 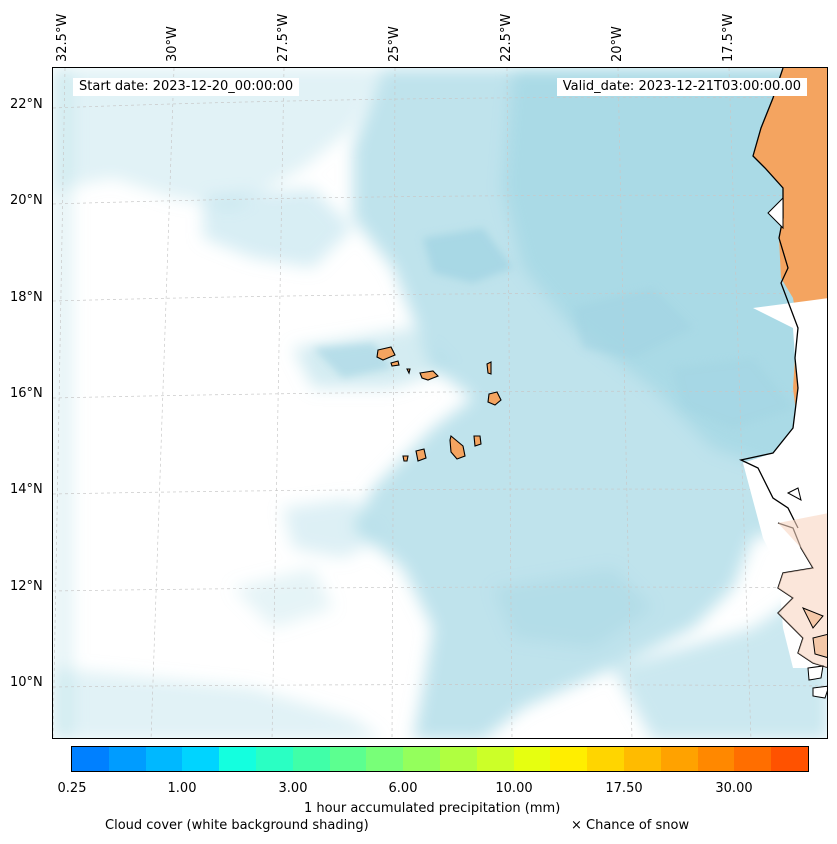 I want to click on lat-label-20n: 20°N, so click(x=26, y=200).